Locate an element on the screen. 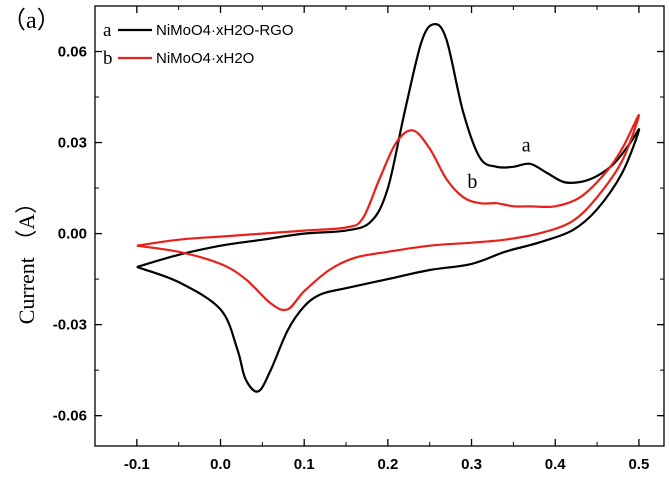  x-tick-label: 0.0 is located at coordinates (220, 464).